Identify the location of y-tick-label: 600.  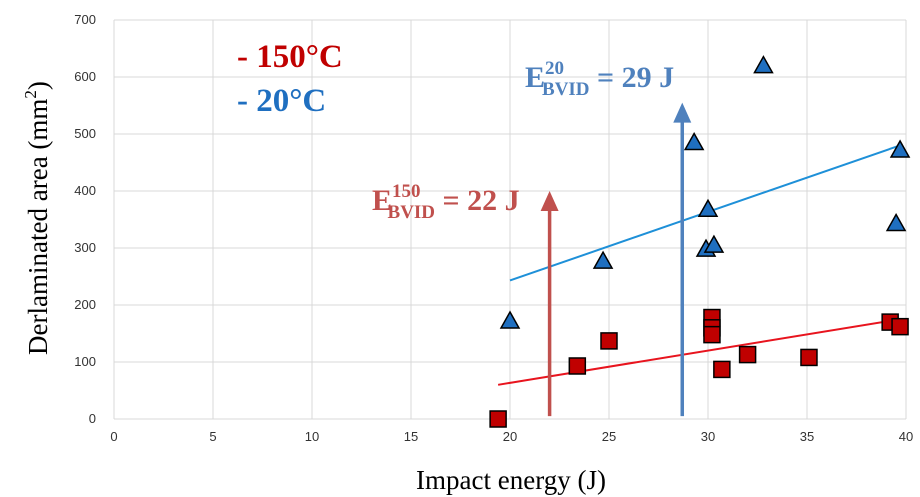
(85, 76).